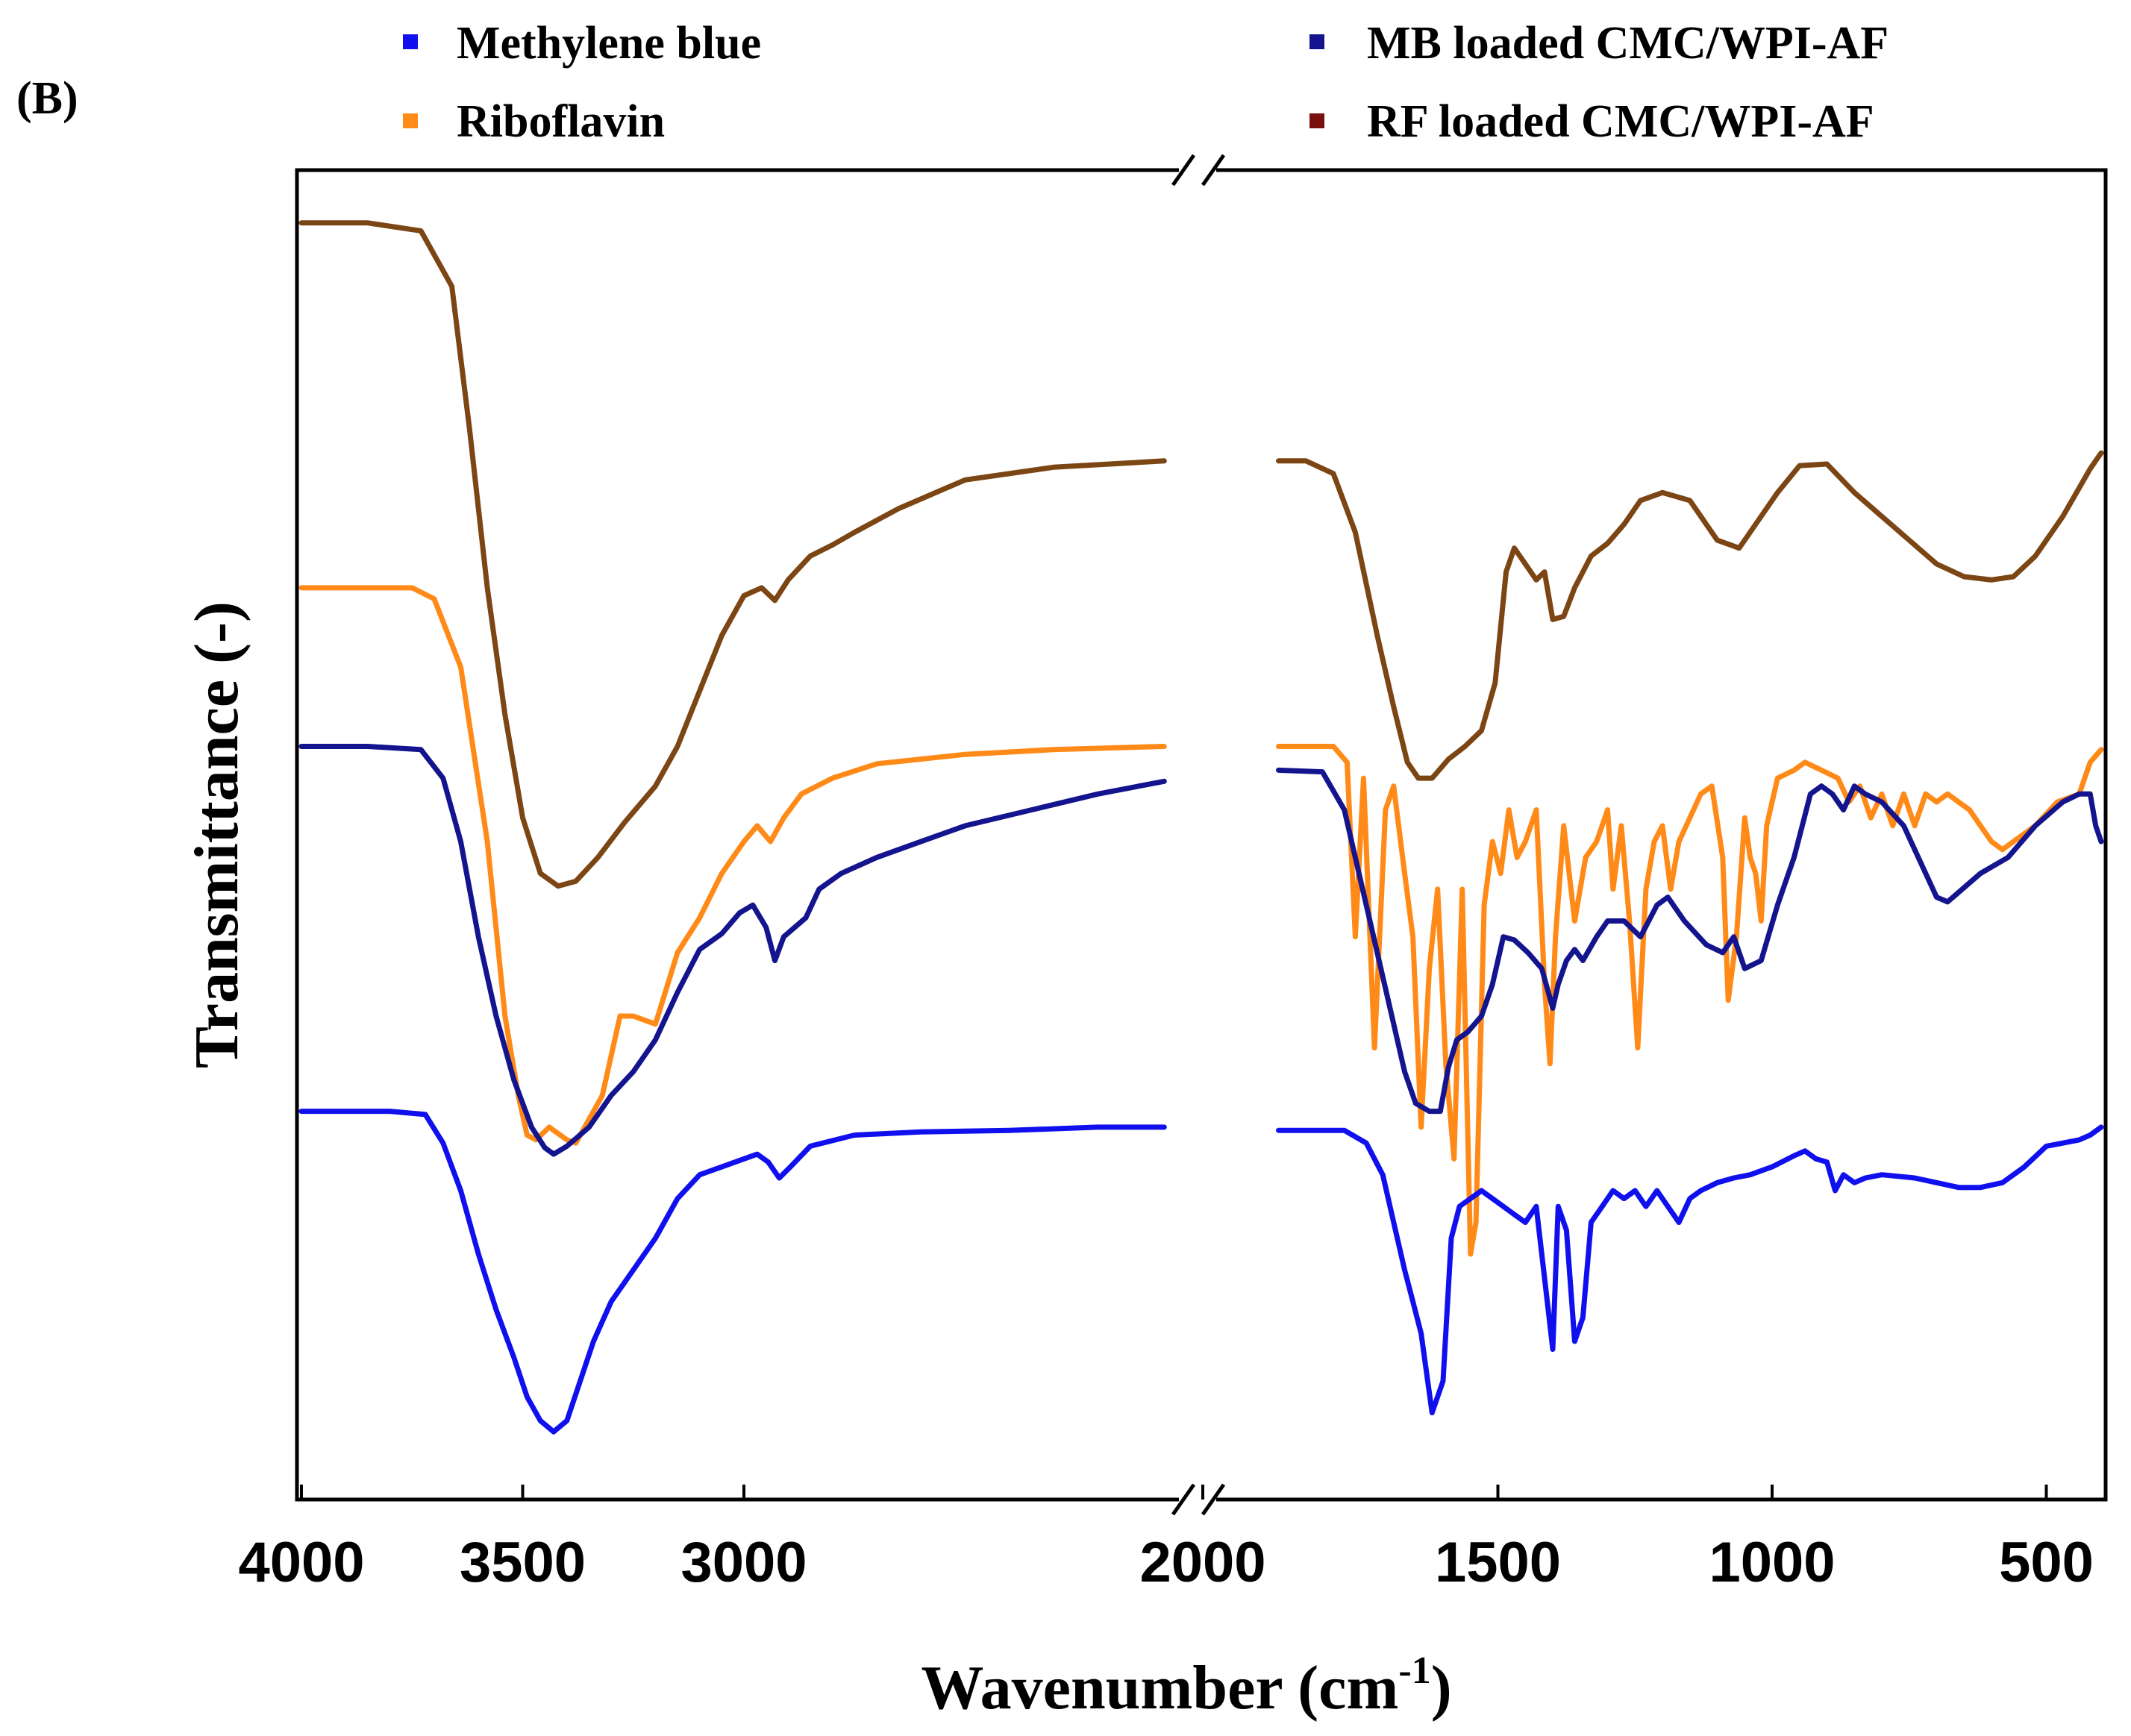 Image resolution: width=2131 pixels, height=1736 pixels. Describe the element at coordinates (1690, 941) in the screenshot. I see `series-mb-loaded-cmc-wpi-af-right` at that location.